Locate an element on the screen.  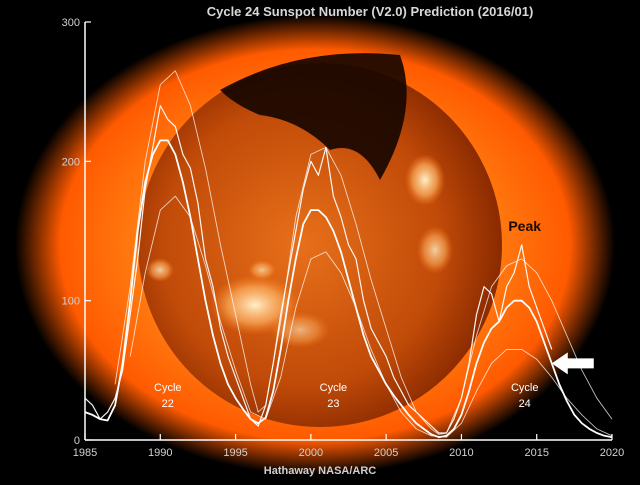
cycle-23-label: Cycle is located at coordinates (334, 388).